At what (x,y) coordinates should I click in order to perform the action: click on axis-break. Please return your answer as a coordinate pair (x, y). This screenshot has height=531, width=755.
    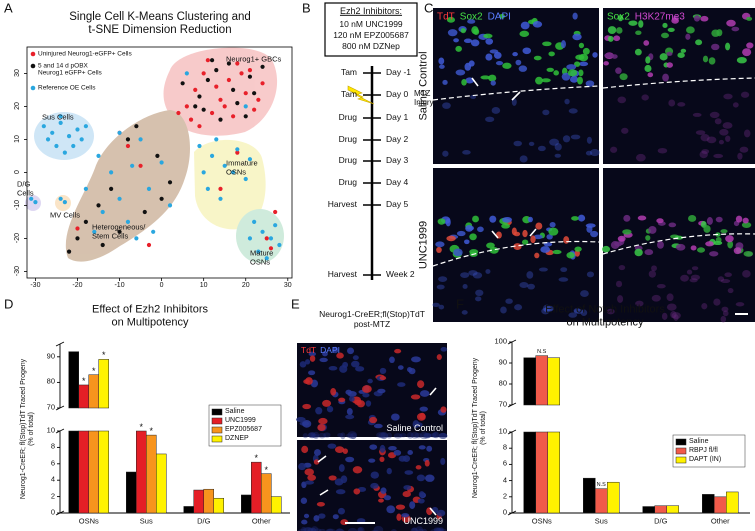
    Looking at the image, I should click on (512, 432).